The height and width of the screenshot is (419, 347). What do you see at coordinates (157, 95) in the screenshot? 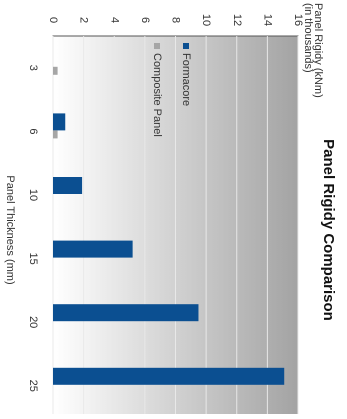
I see `legend-label: Composite Panel` at bounding box center [157, 95].